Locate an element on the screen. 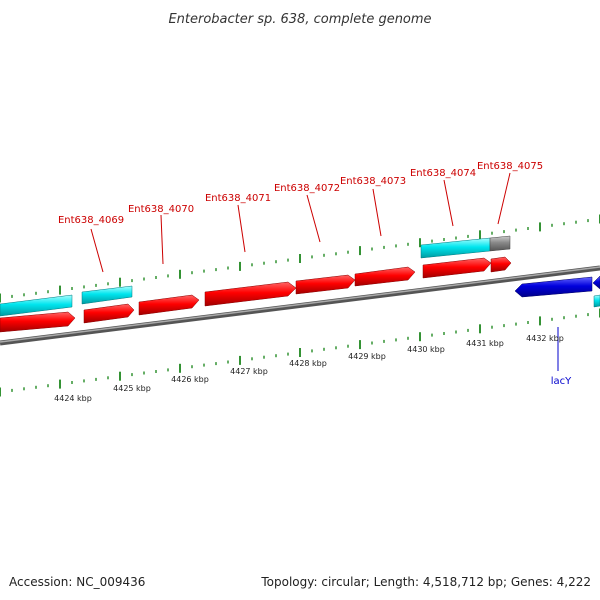 Image resolution: width=600 pixels, height=600 pixels. gene-label: Ent638_4072 is located at coordinates (307, 188).